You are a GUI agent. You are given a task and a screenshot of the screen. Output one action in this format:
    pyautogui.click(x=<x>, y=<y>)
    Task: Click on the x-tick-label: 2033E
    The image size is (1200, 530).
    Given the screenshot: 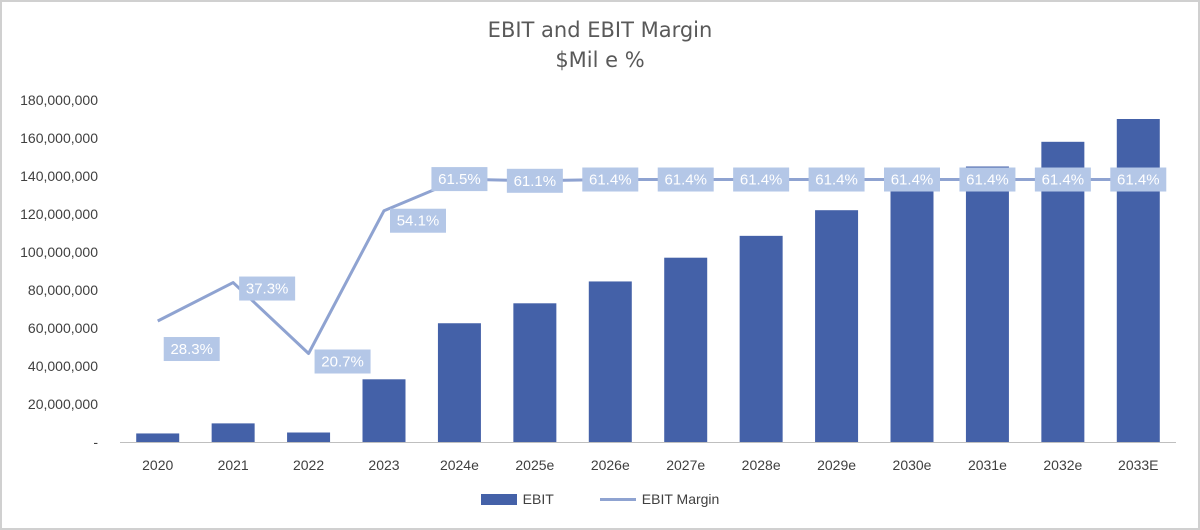 What is the action you would take?
    pyautogui.click(x=1138, y=465)
    